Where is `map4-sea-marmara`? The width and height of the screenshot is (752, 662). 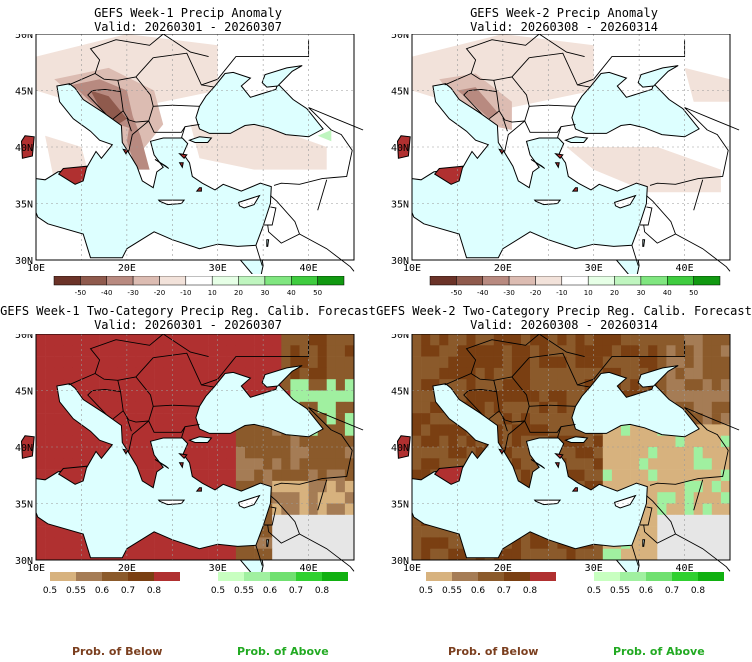
map4-sea-marmara is located at coordinates (576, 439).